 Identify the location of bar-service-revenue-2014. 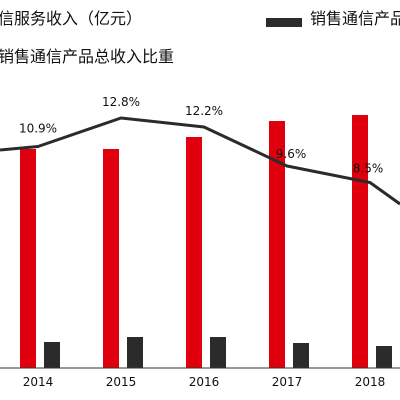
(28, 258).